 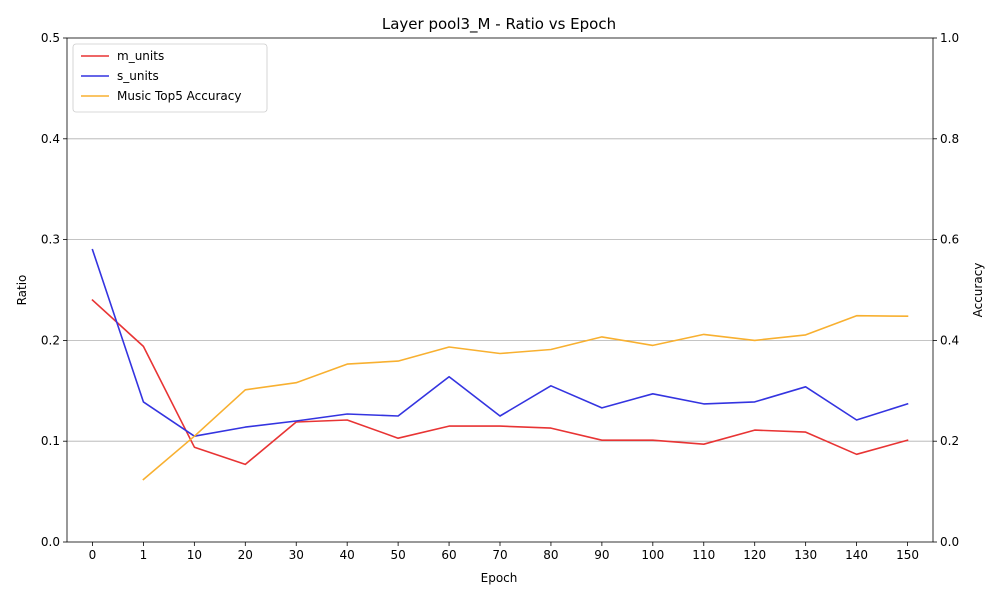 What do you see at coordinates (949, 139) in the screenshot?
I see `y-tick-label-right: 0.8` at bounding box center [949, 139].